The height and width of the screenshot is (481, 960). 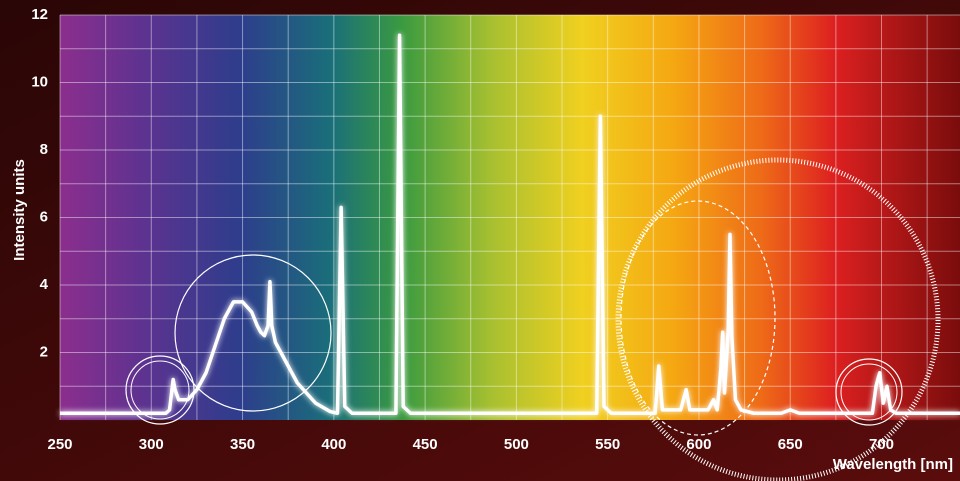 I want to click on y-tick-label: 4, so click(x=44, y=284).